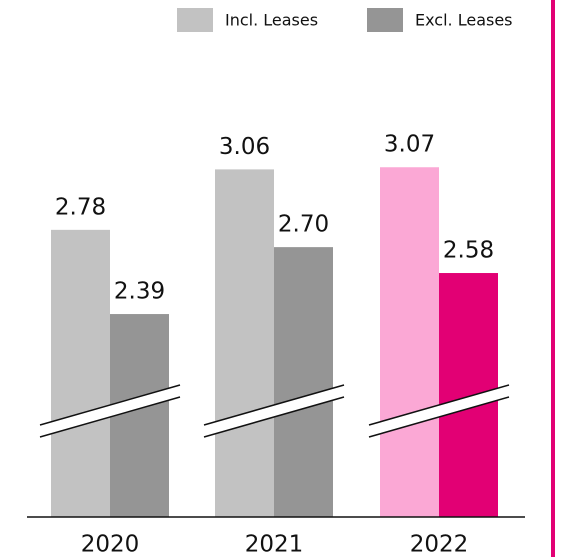 This screenshot has width=569, height=557. I want to click on value-label: 2.78, so click(80, 207).